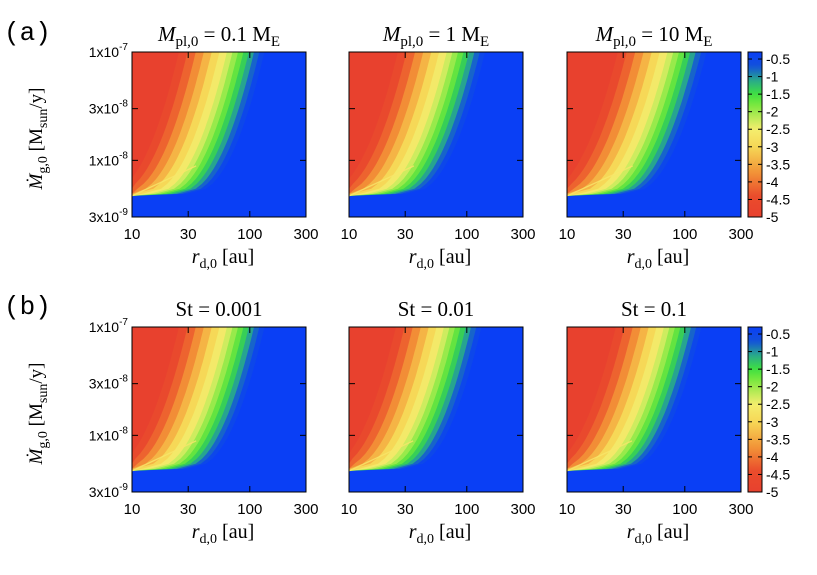 Image resolution: width=817 pixels, height=575 pixels. Describe the element at coordinates (218, 309) in the screenshot. I see `panel-title: St = 0.001` at that location.